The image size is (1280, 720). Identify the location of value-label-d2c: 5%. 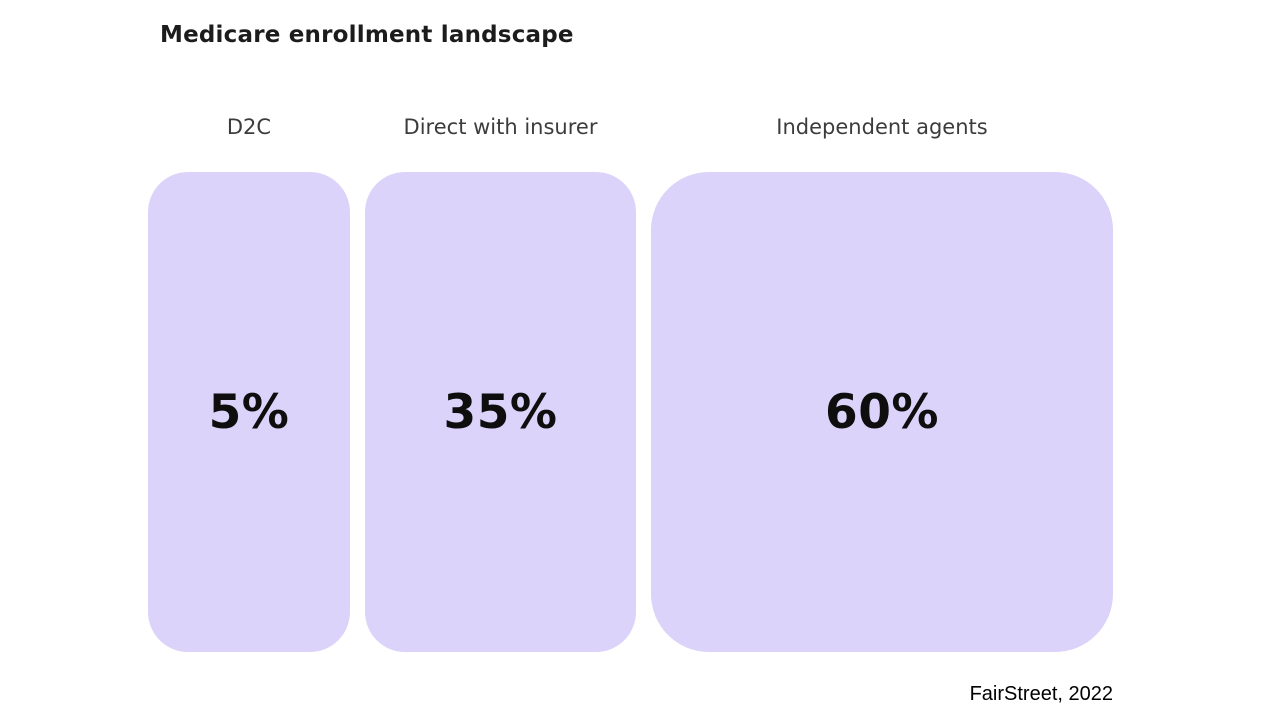
(249, 412).